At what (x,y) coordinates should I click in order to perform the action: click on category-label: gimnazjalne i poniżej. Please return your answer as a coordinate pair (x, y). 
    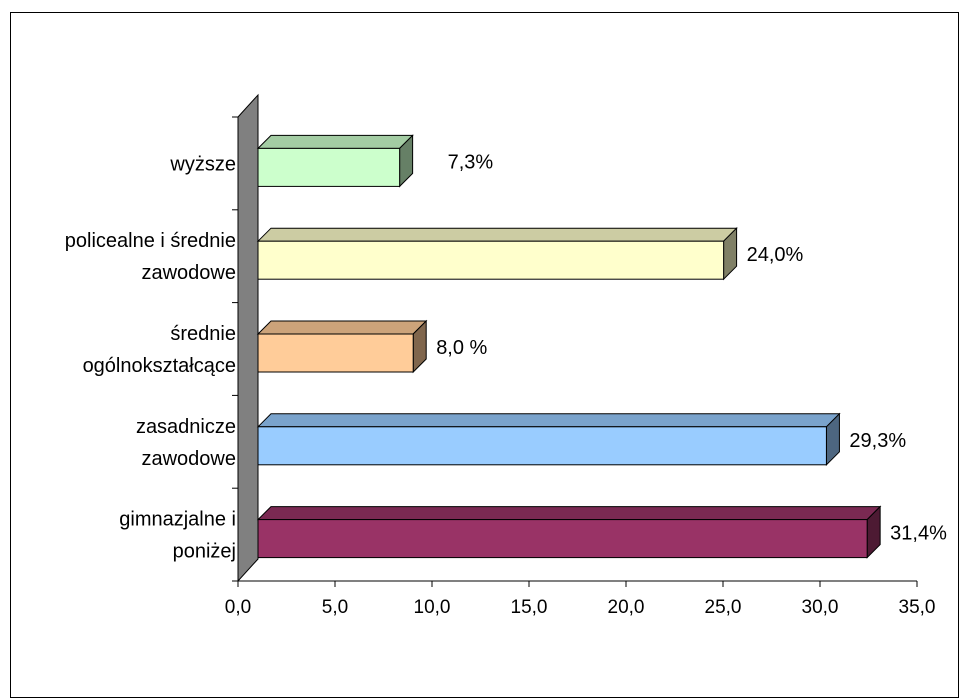
    Looking at the image, I should click on (177, 536).